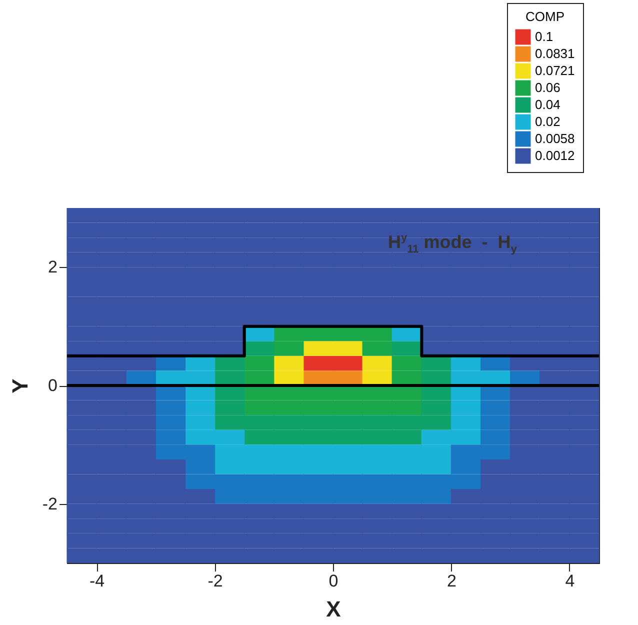 This screenshot has width=638, height=625. Describe the element at coordinates (451, 581) in the screenshot. I see `x-tick-label: 2` at that location.